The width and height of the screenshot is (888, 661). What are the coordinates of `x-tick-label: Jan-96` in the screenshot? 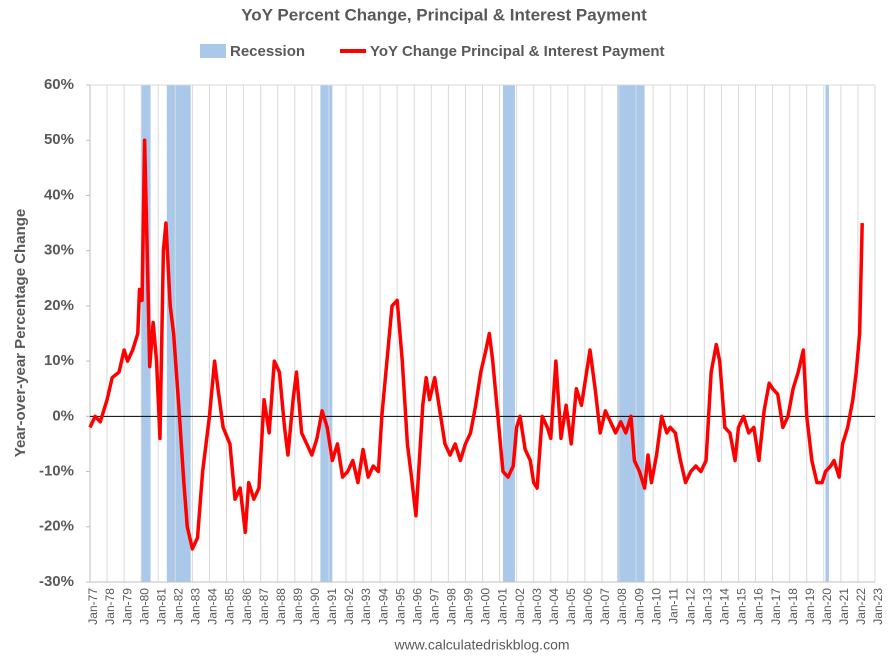 It's located at (417, 606).